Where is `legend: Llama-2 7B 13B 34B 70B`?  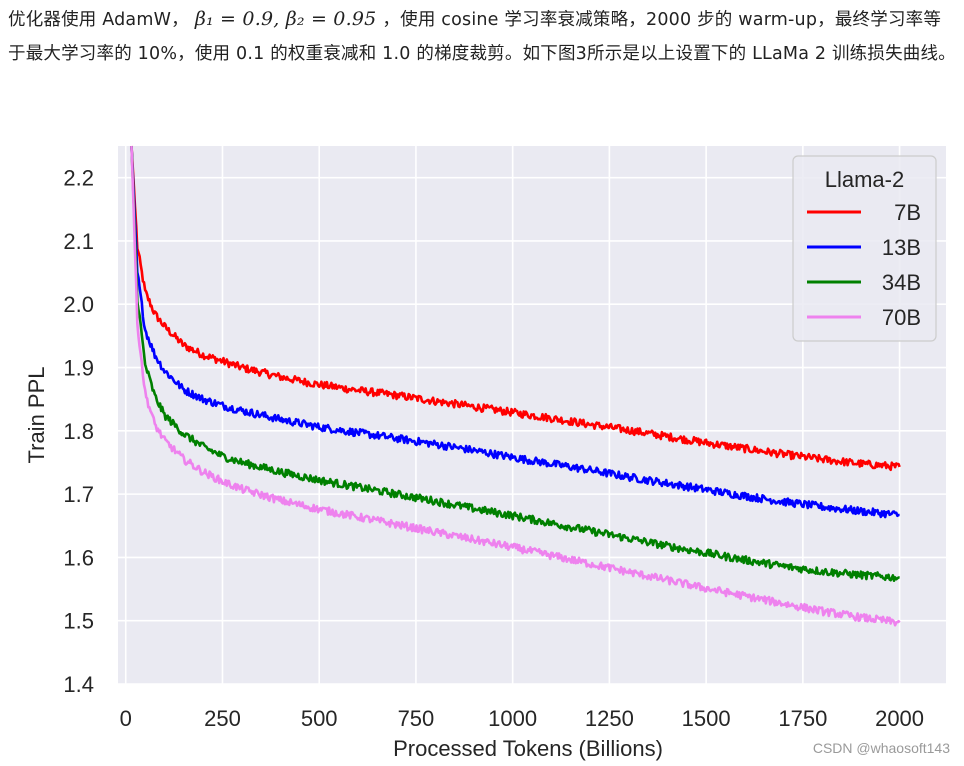
legend: Llama-2 7B 13B 34B 70B is located at coordinates (864, 248).